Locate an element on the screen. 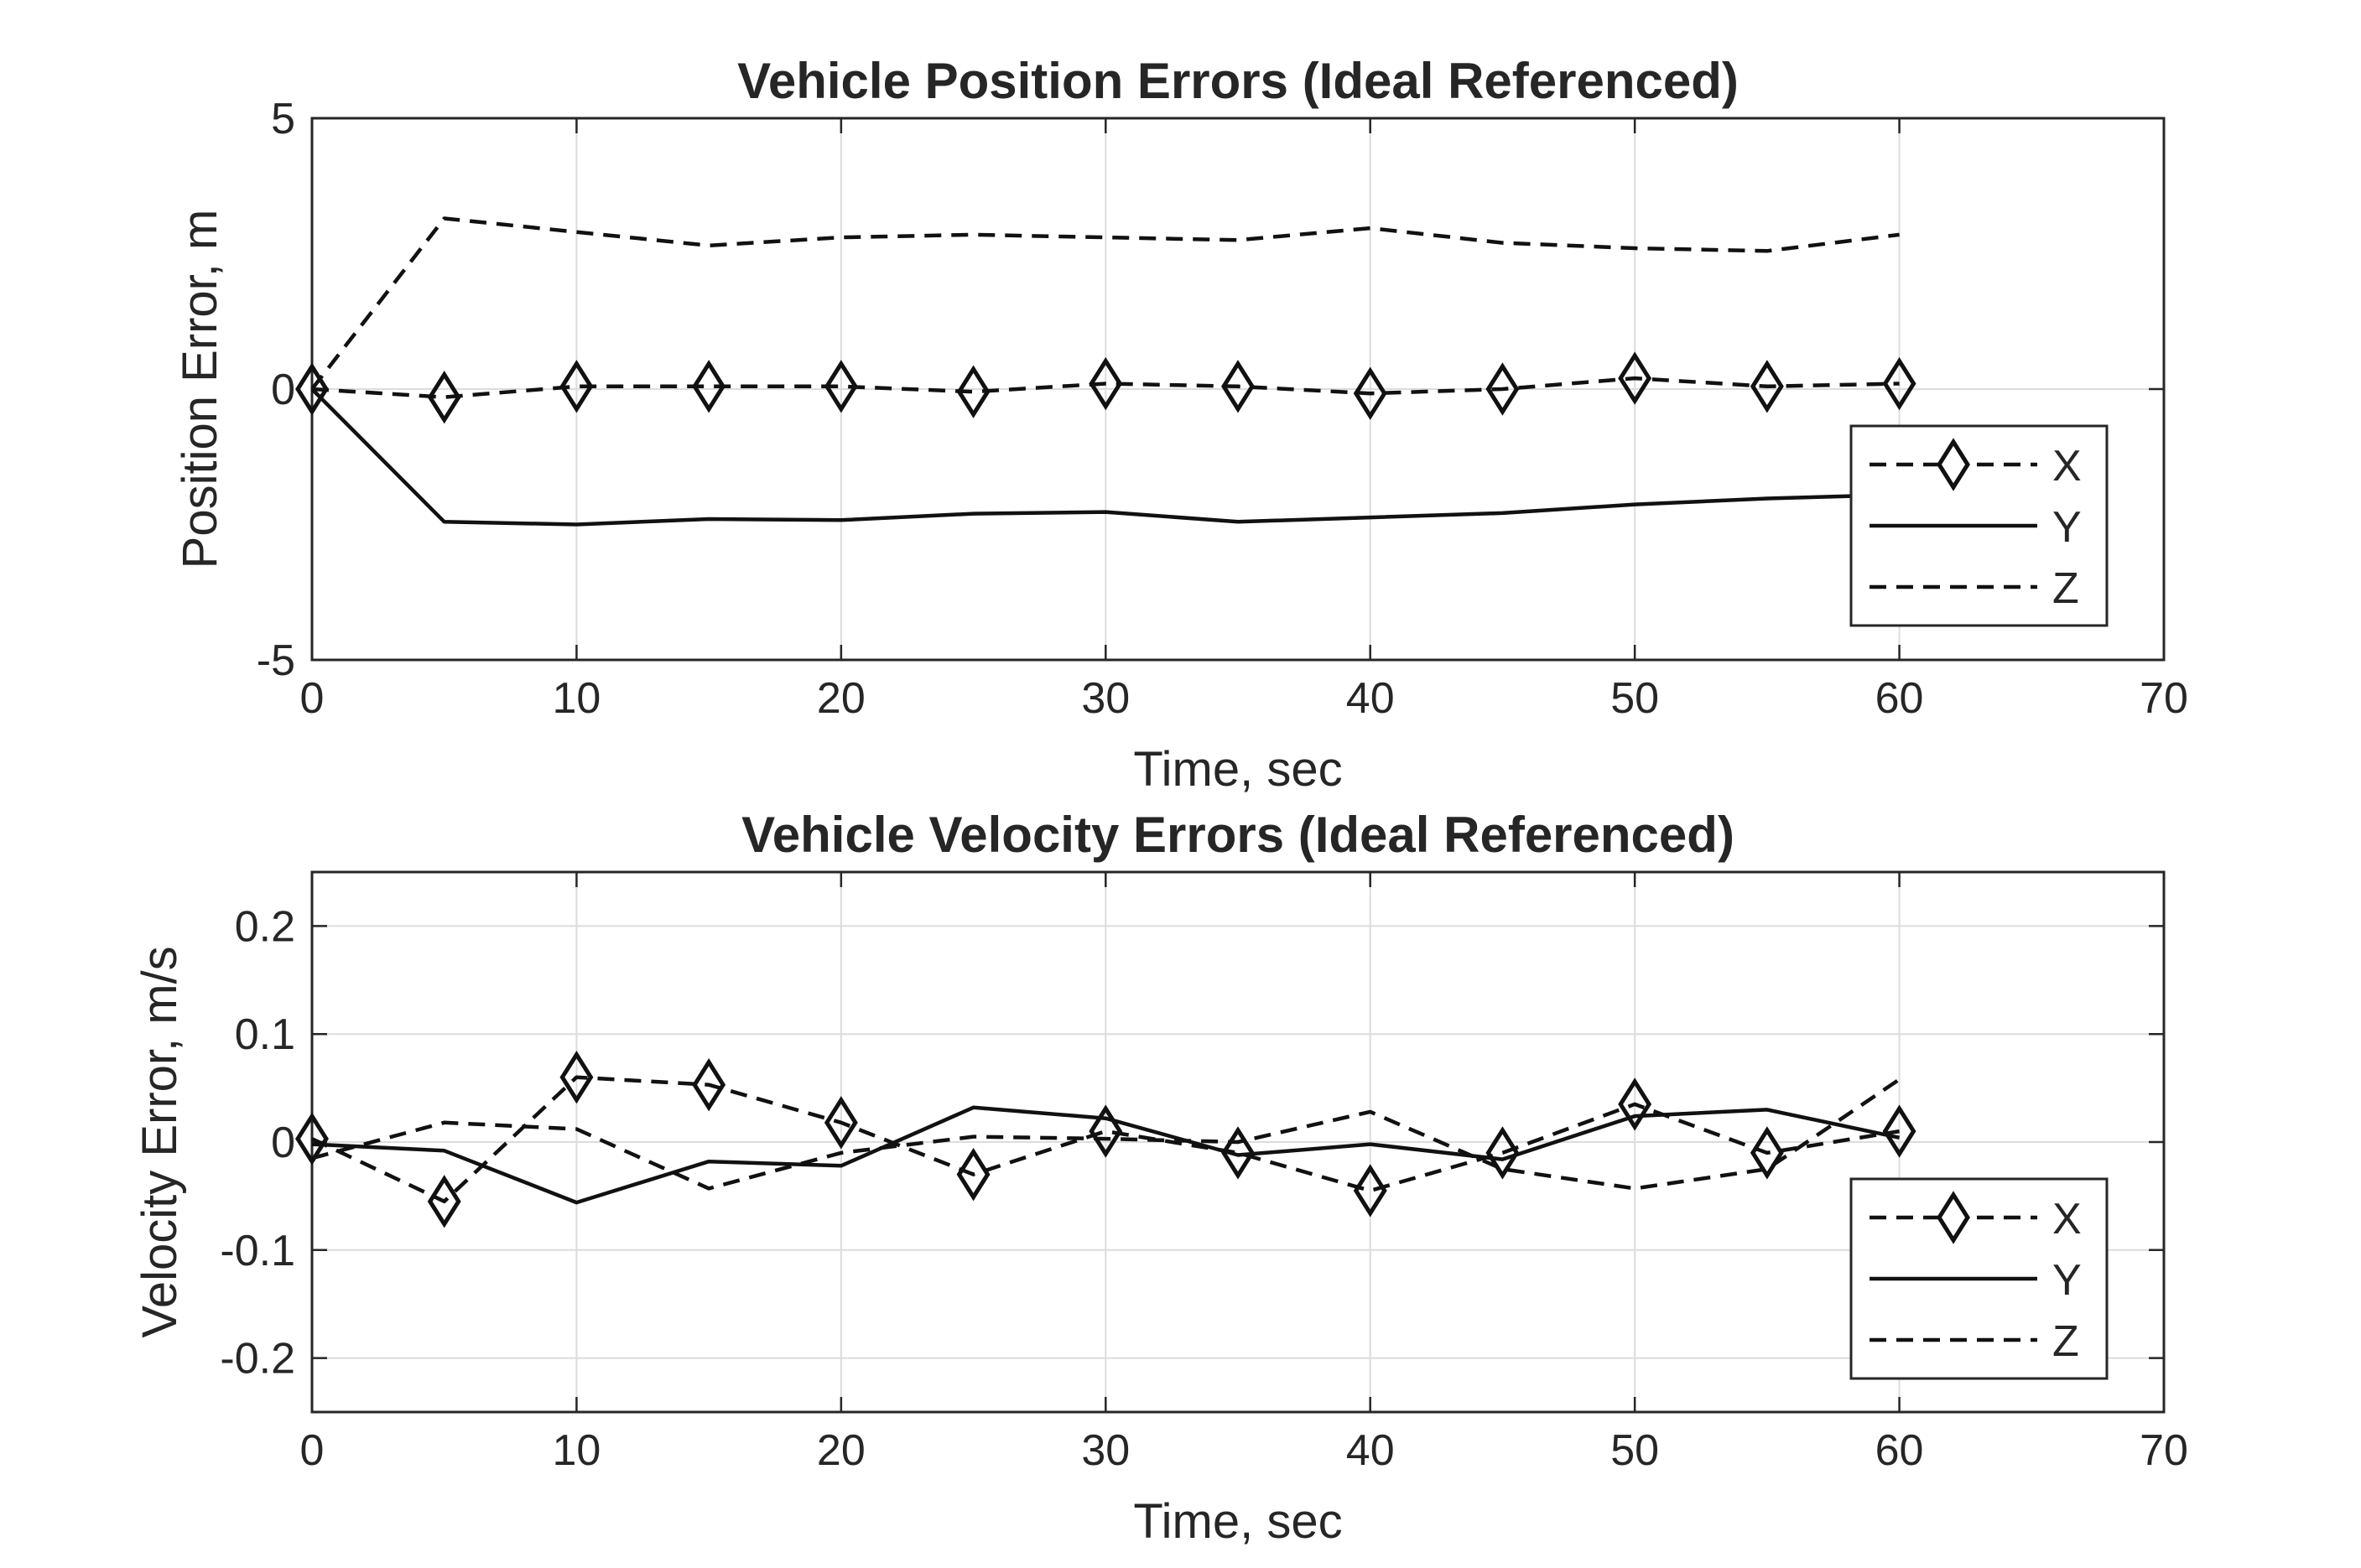 Image resolution: width=2361 pixels, height=1568 pixels. y-tick-label: 5 is located at coordinates (283, 119).